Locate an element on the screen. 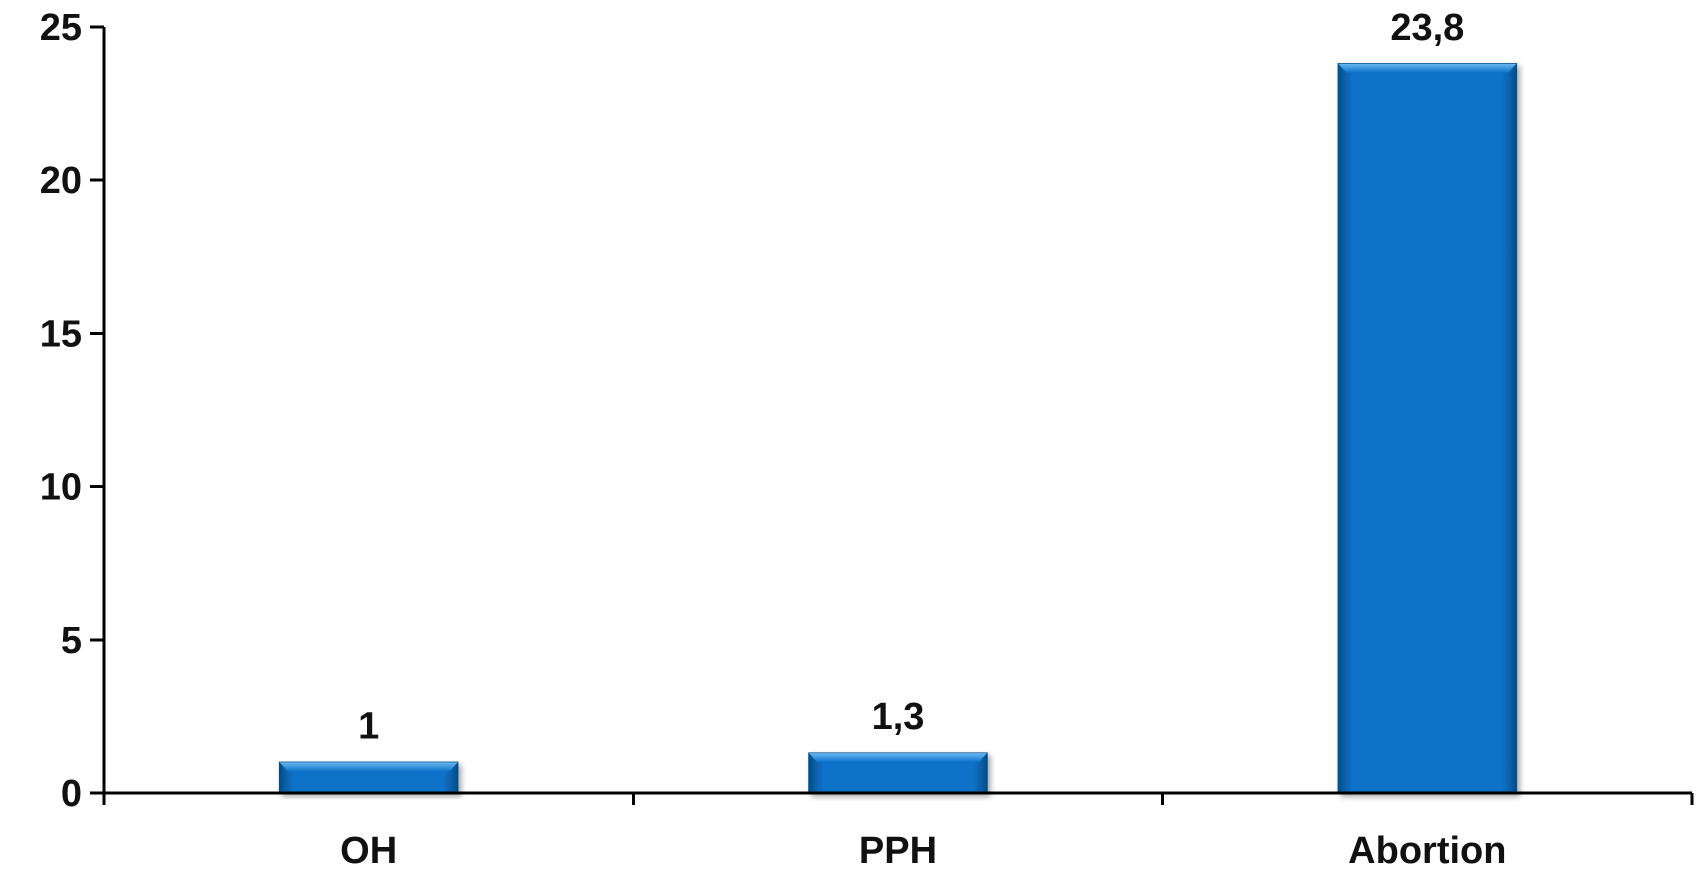 The image size is (1700, 874). y-tick-label-15: 15 is located at coordinates (61, 334).